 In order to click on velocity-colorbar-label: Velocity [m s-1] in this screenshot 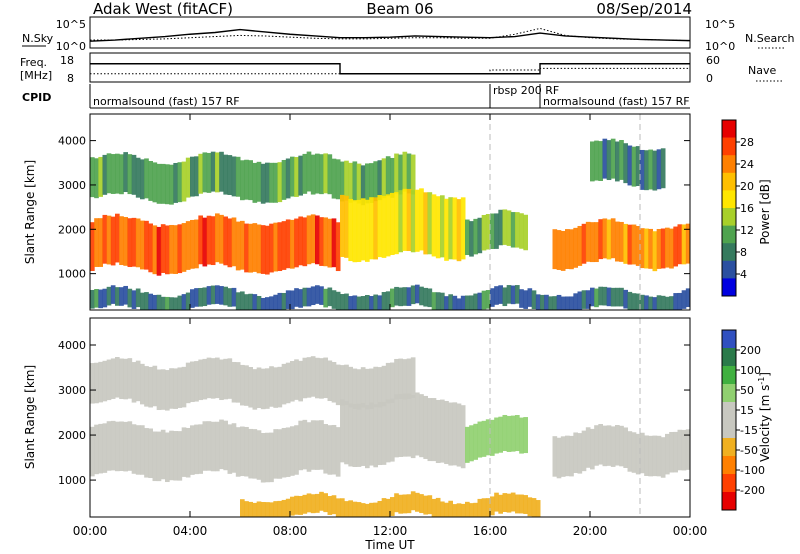, I will do `click(764, 417)`.